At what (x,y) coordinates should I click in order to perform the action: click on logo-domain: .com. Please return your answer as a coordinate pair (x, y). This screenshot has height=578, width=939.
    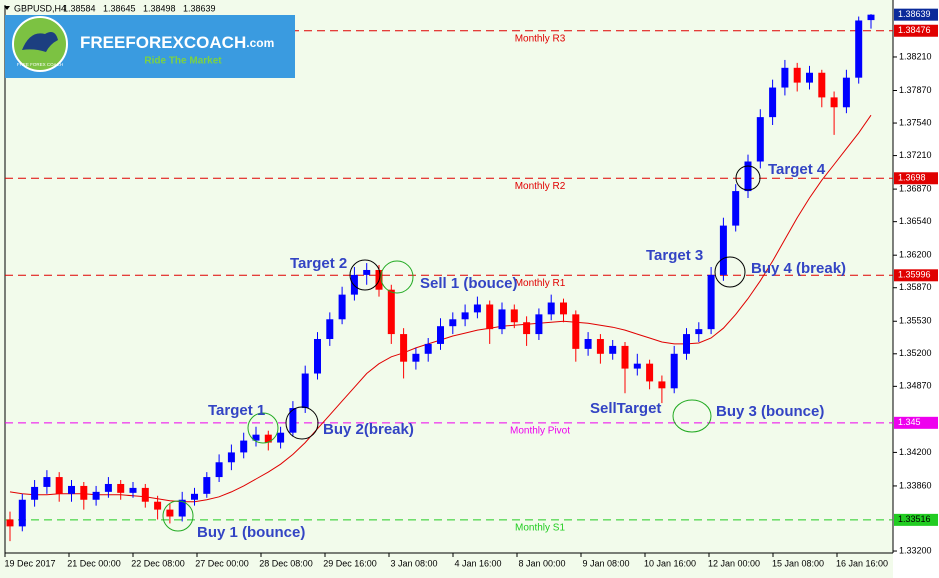
    Looking at the image, I should click on (260, 43).